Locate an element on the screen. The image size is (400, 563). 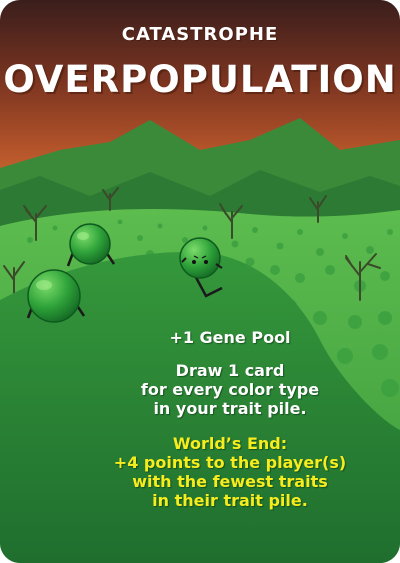
draw-line-2: for every color type is located at coordinates (230, 389).